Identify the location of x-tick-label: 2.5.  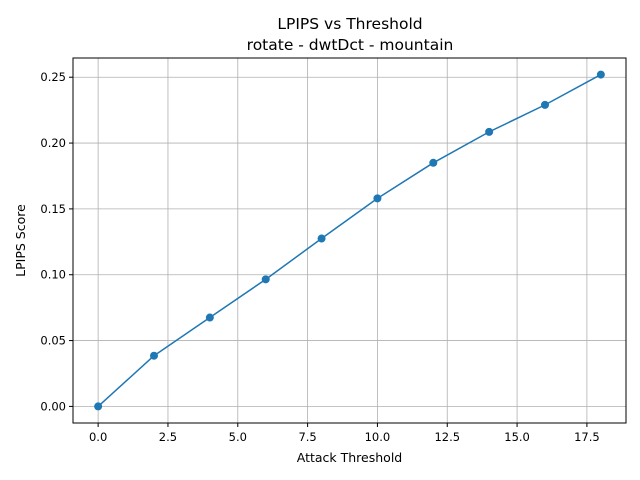
(168, 437).